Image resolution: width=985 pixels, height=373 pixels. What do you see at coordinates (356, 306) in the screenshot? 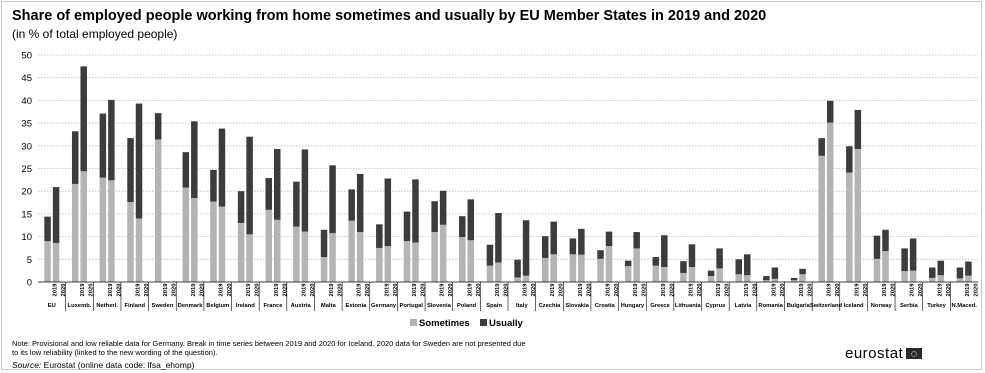
I see `category-label: Estonia` at bounding box center [356, 306].